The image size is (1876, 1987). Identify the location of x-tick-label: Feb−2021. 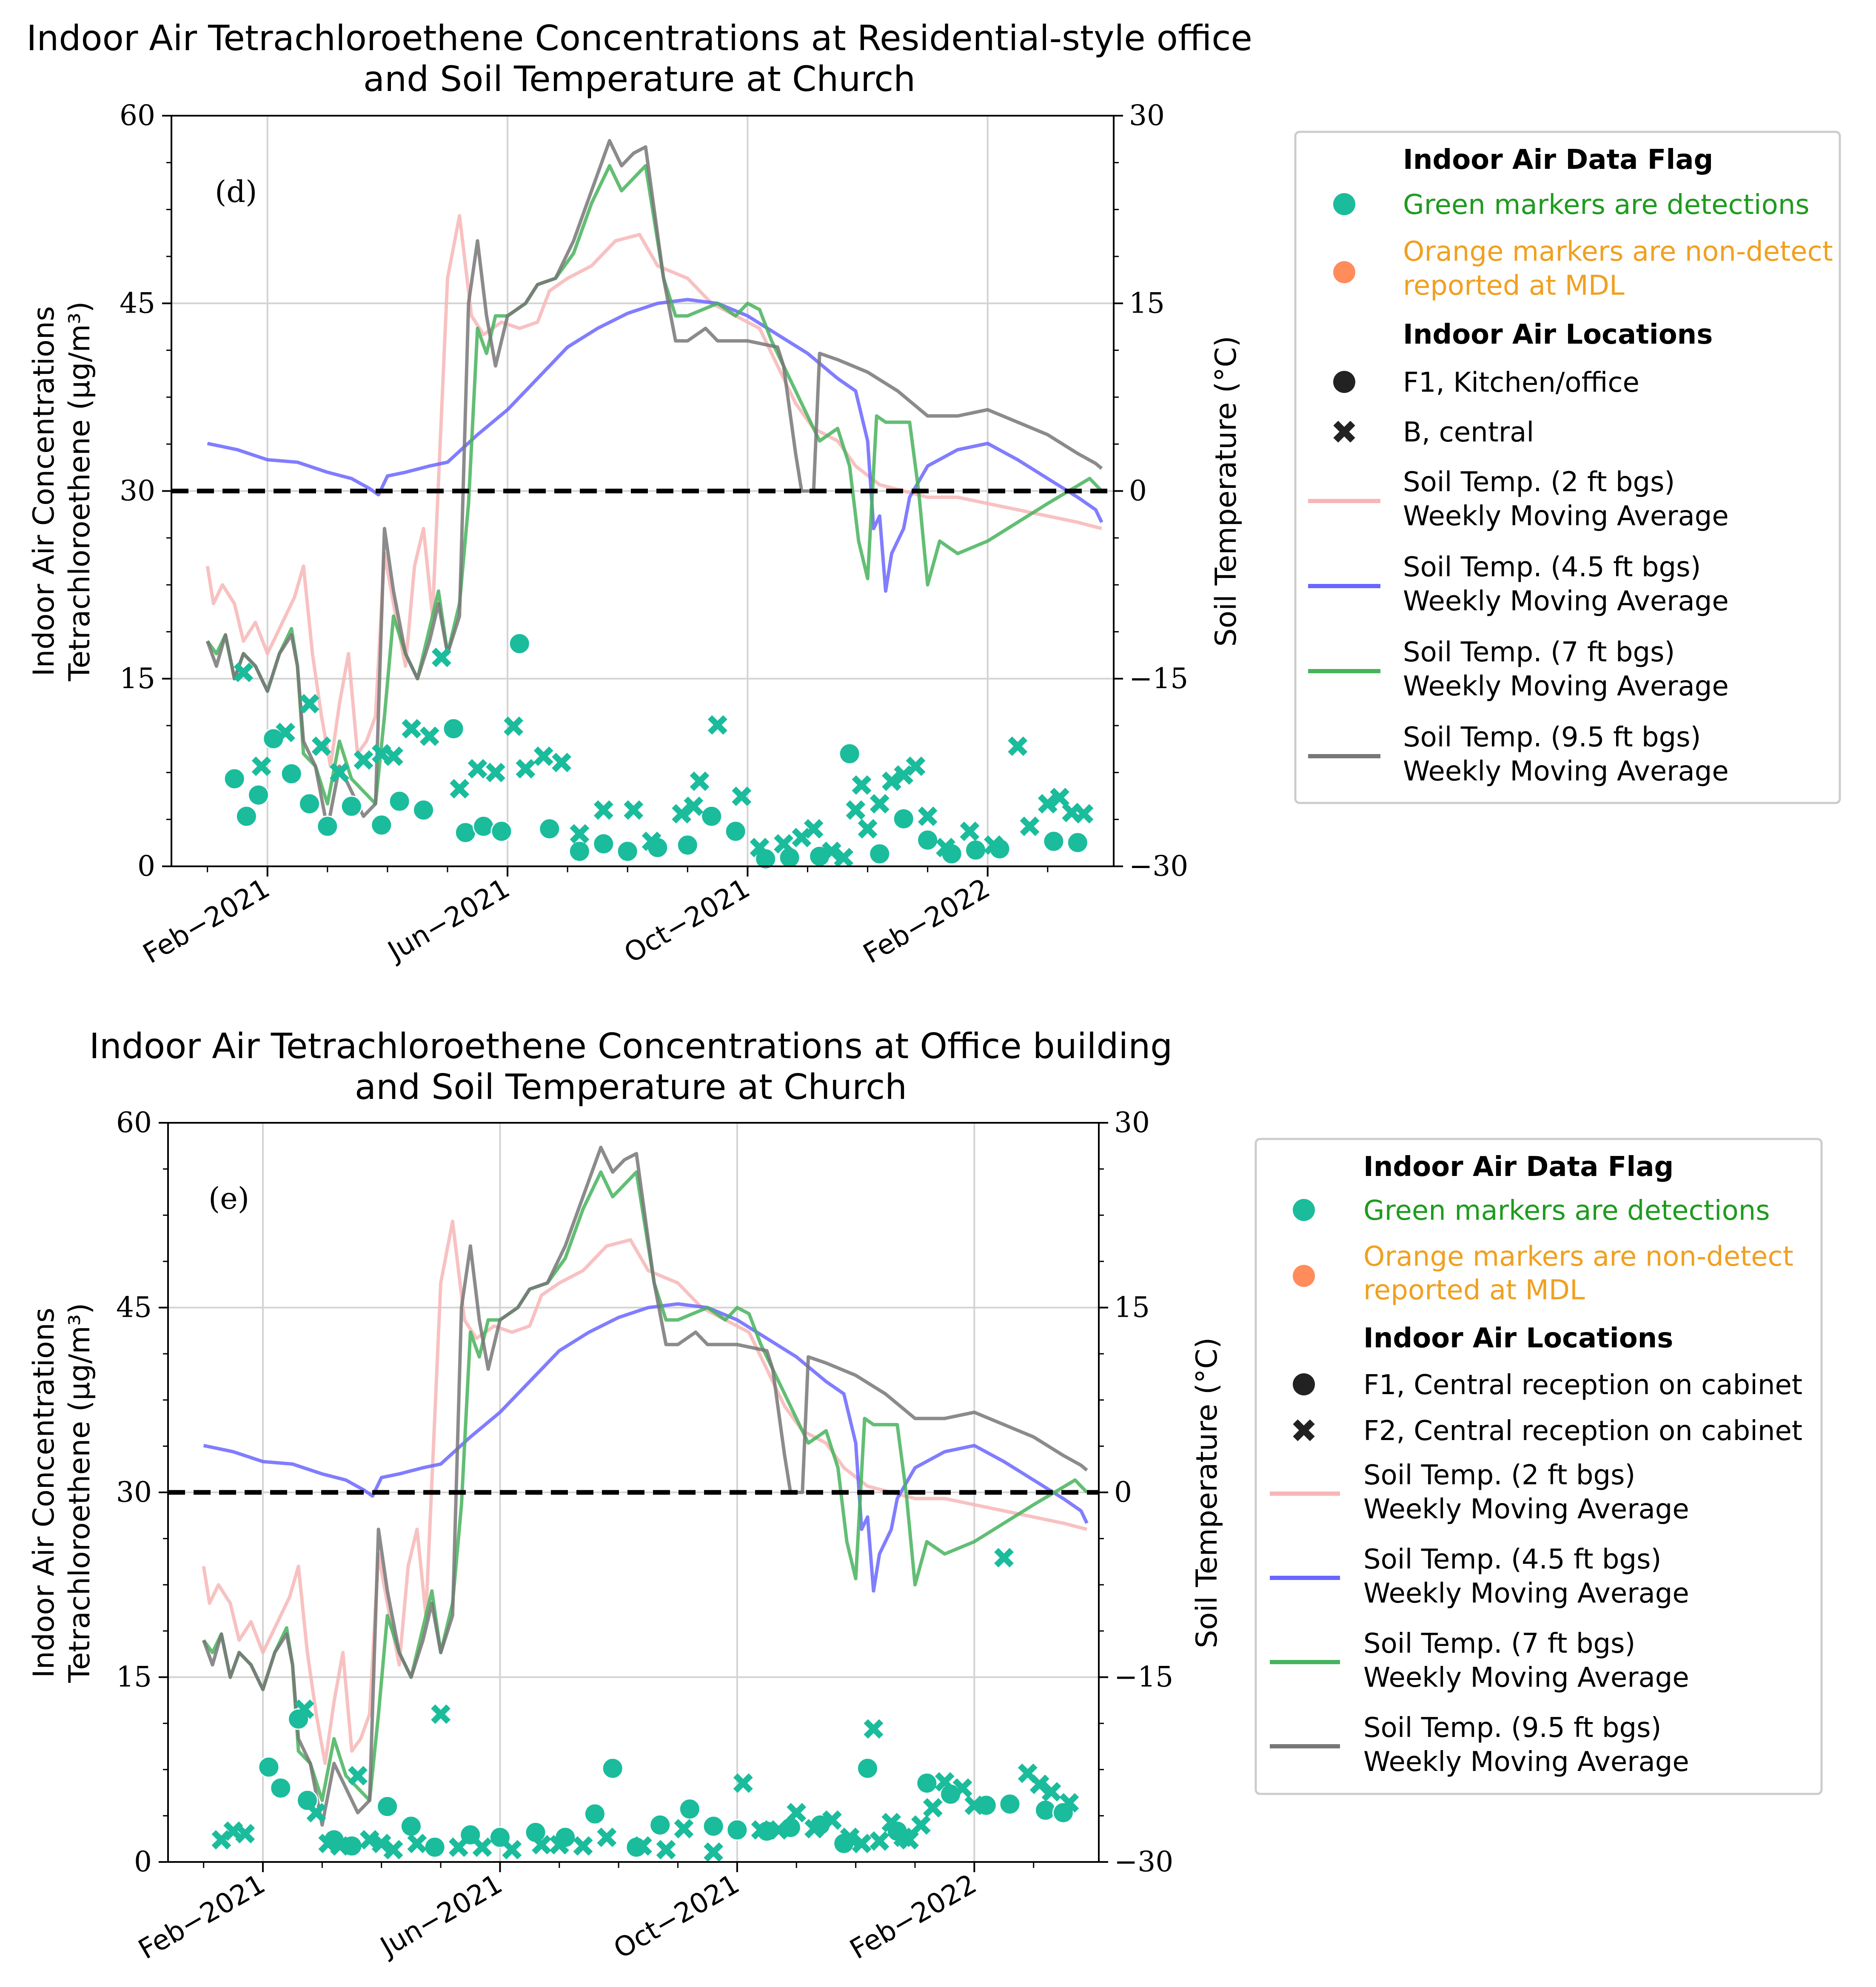
(206, 922).